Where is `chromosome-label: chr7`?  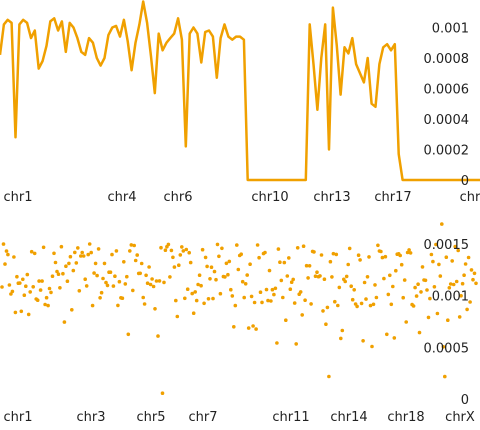 chromosome-label: chr7 is located at coordinates (202, 417).